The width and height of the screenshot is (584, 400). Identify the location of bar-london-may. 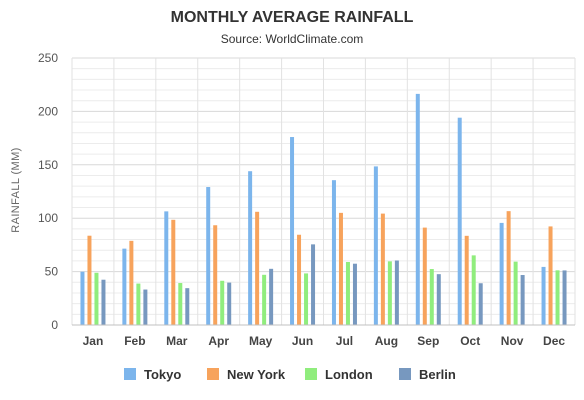
(264, 299).